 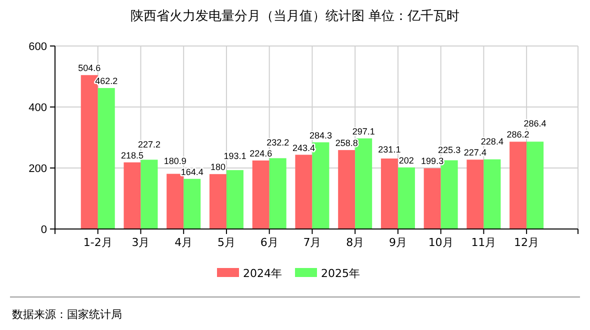 What do you see at coordinates (320, 135) in the screenshot?
I see `label: 284.3` at bounding box center [320, 135].